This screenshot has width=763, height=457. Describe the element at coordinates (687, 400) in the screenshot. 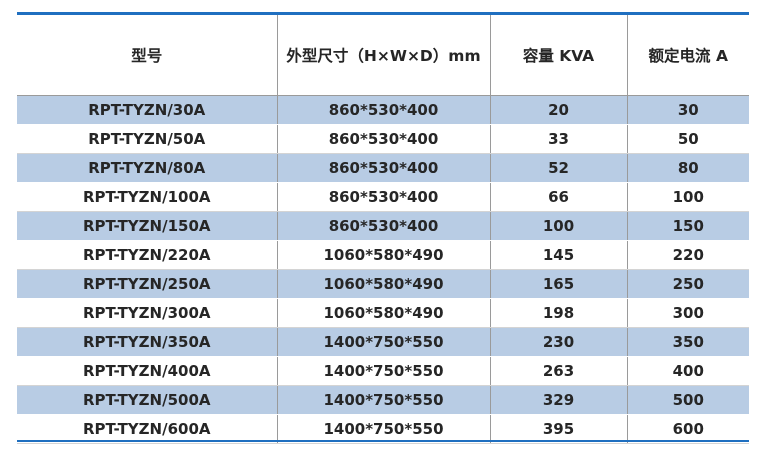

I see `cell-rated-current: 500` at that location.